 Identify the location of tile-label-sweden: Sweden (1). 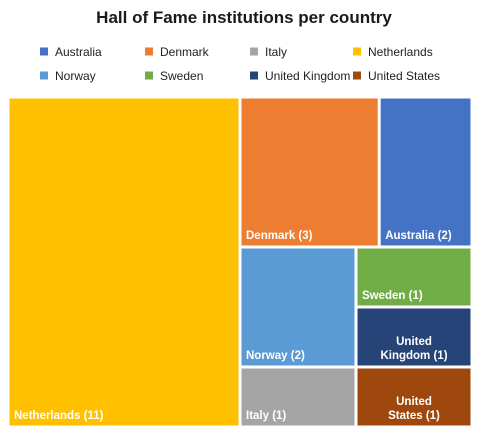
(392, 296).